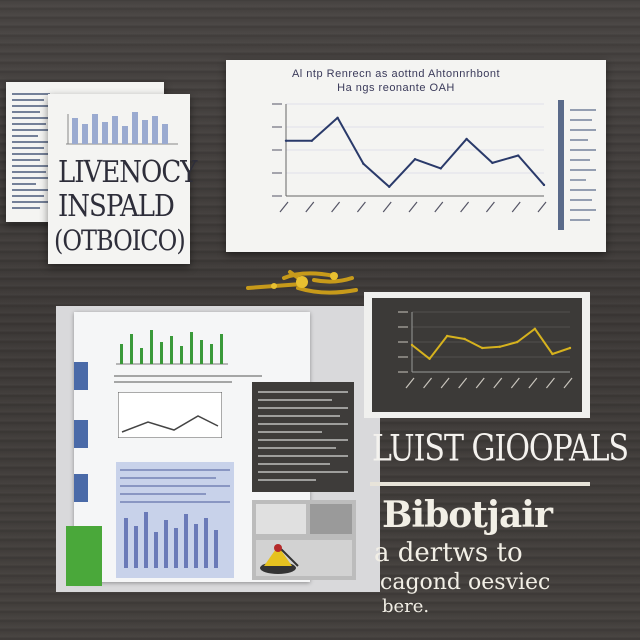 This screenshot has height=640, width=640. Describe the element at coordinates (127, 172) in the screenshot. I see `card-line-1: LIVENOCY` at that location.